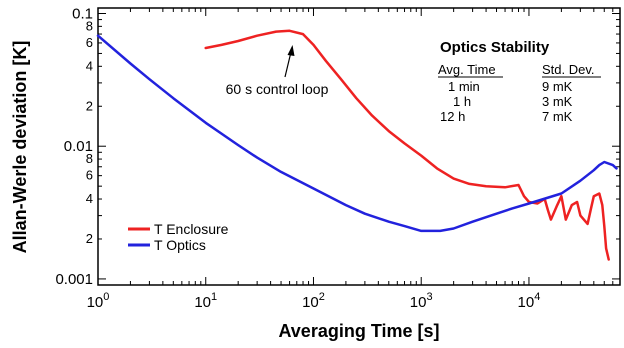 The image size is (624, 348). I want to click on annotation-text: 60 s control loop, so click(277, 89).